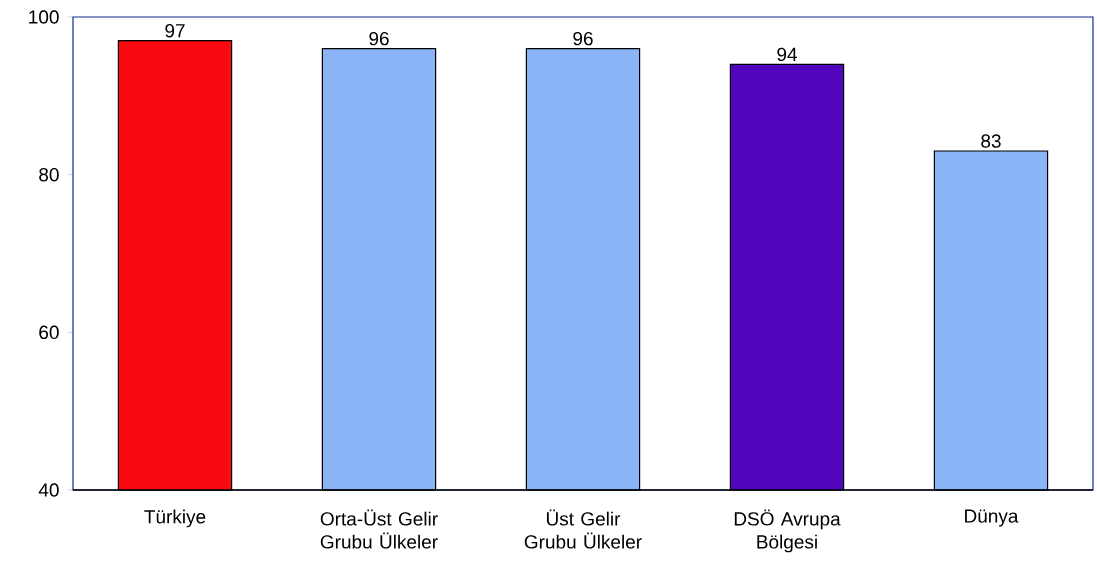 Image resolution: width=1097 pixels, height=561 pixels. What do you see at coordinates (48, 490) in the screenshot?
I see `y-tick-label: 40` at bounding box center [48, 490].